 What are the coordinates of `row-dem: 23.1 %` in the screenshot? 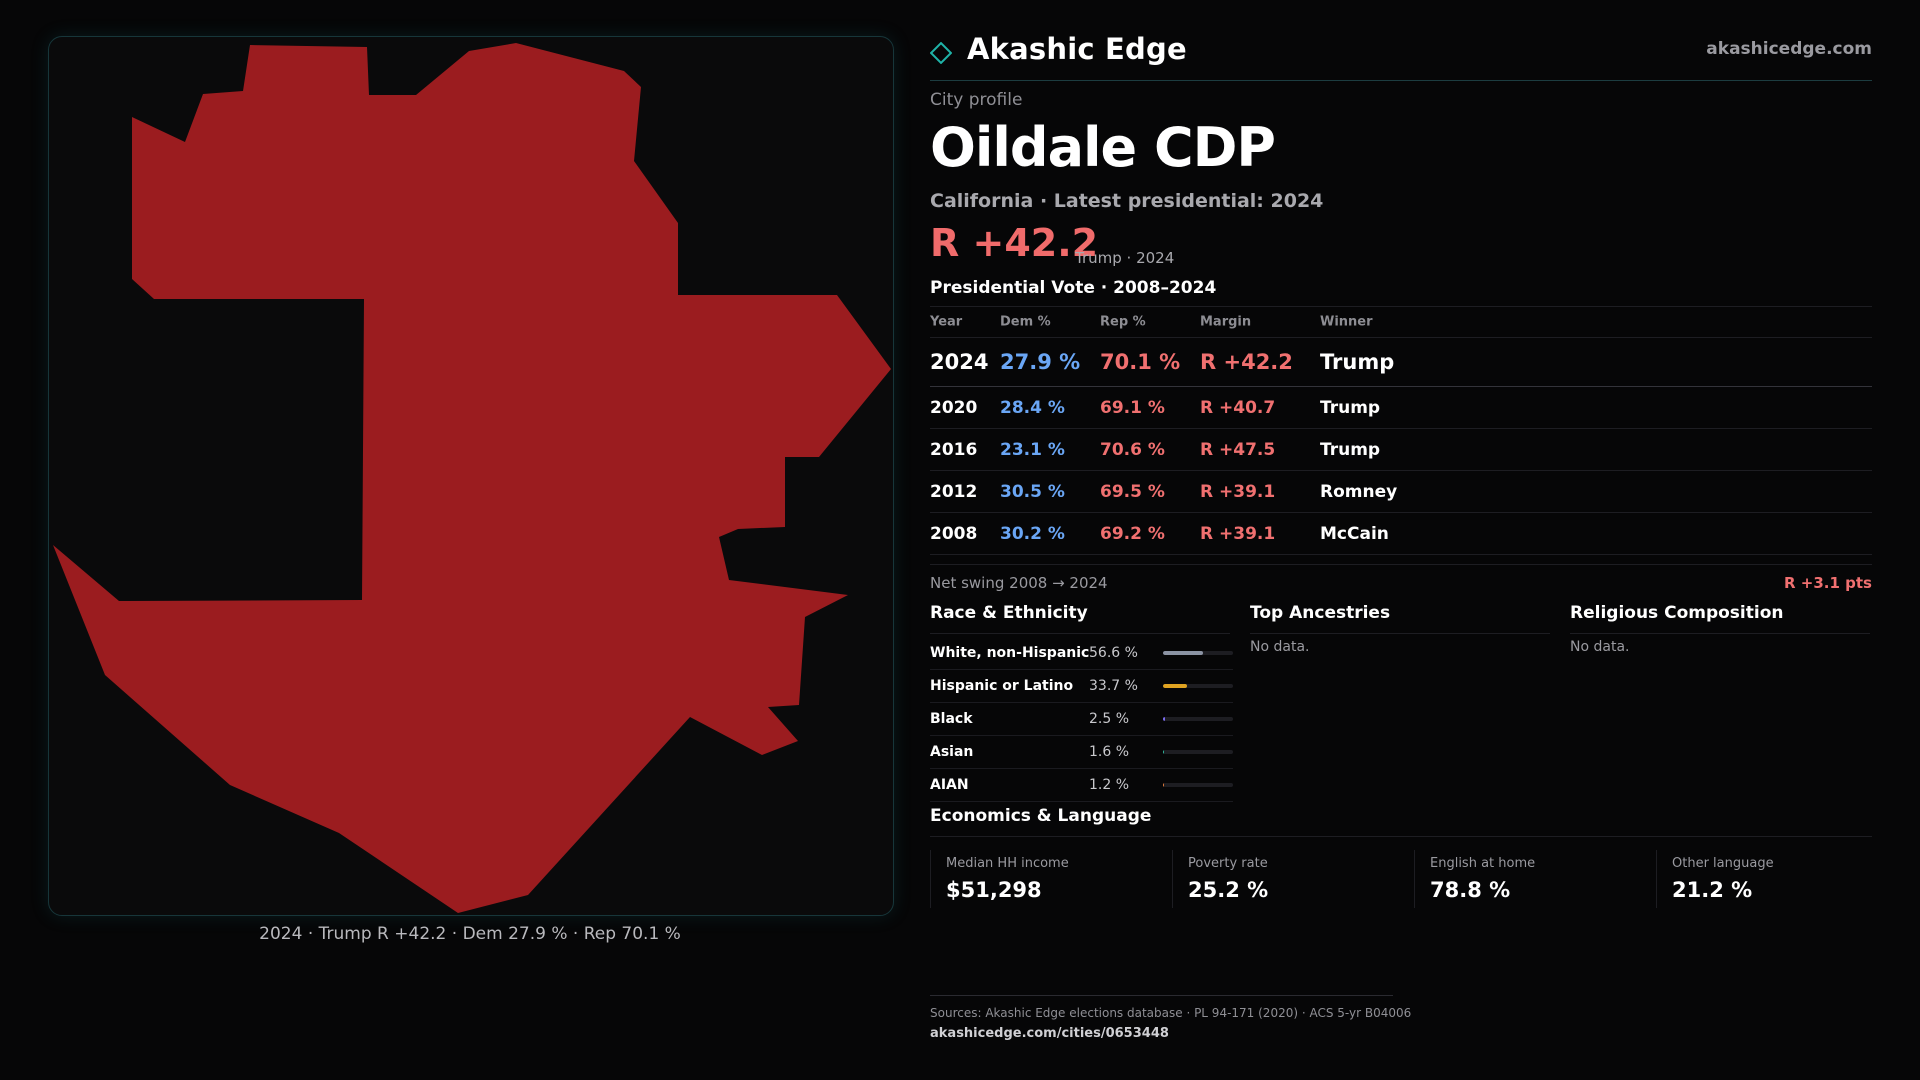 It's located at (1032, 449).